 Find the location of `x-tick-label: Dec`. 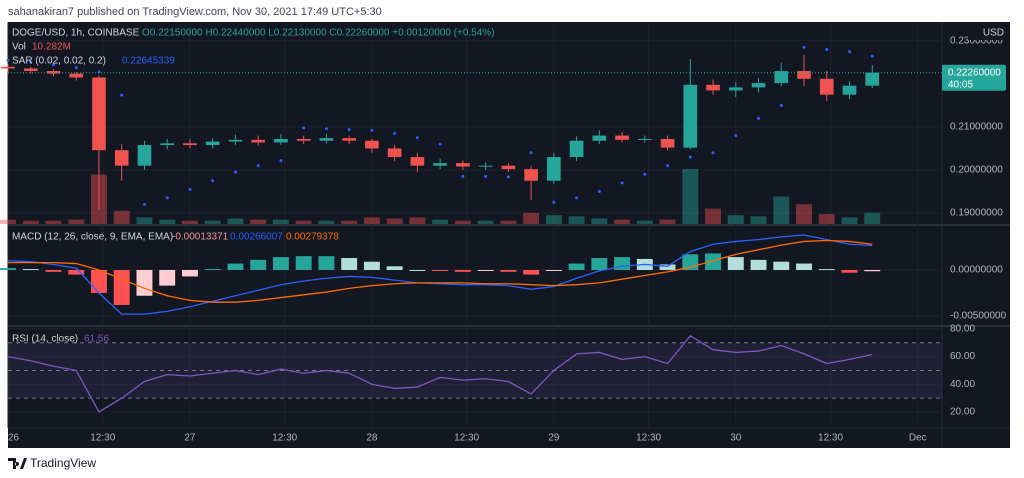

x-tick-label: Dec is located at coordinates (918, 438).